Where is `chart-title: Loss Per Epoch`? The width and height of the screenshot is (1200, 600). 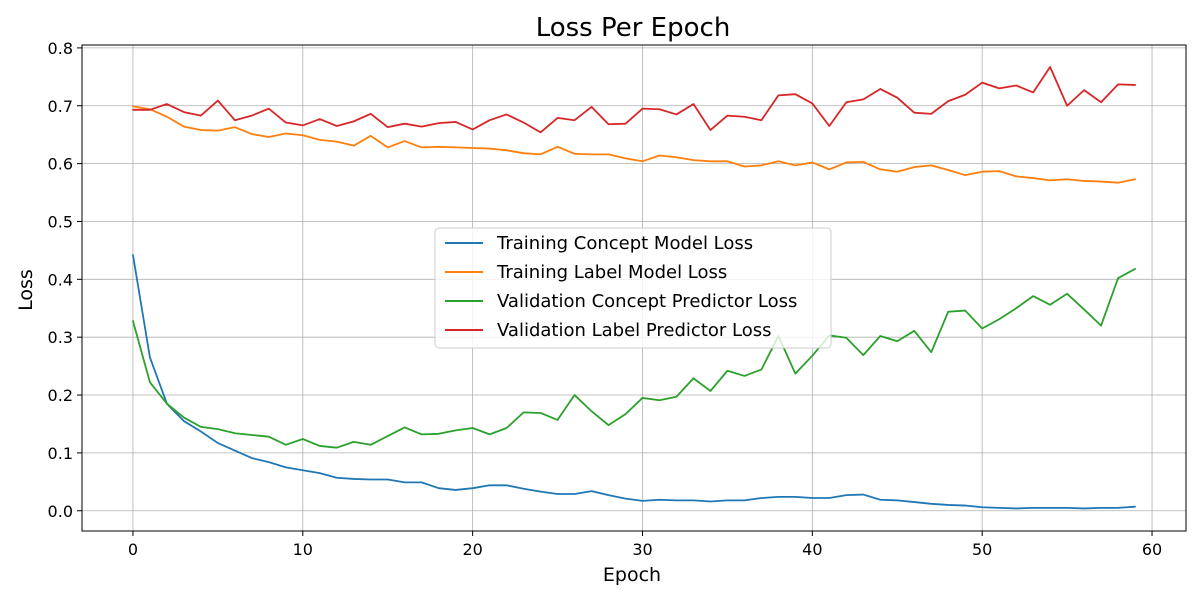
chart-title: Loss Per Epoch is located at coordinates (633, 28).